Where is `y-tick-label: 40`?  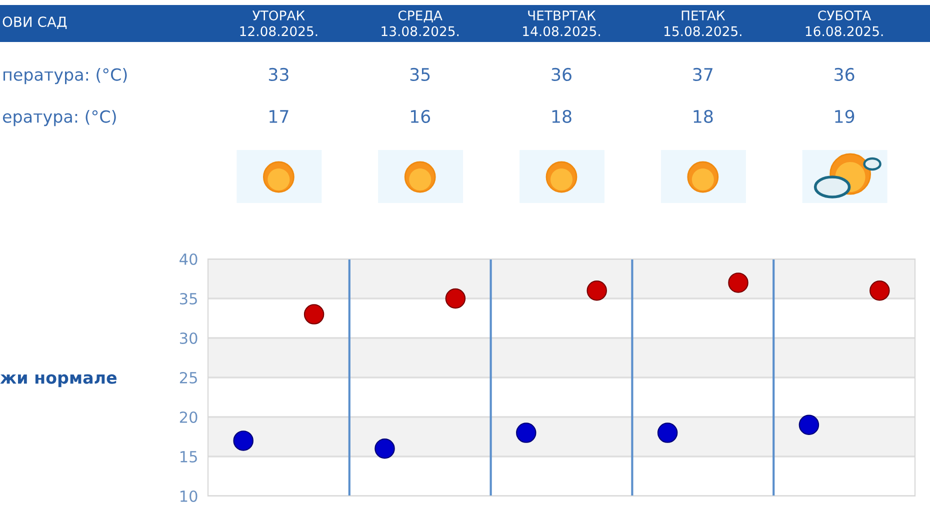
y-tick-label: 40 is located at coordinates (189, 259).